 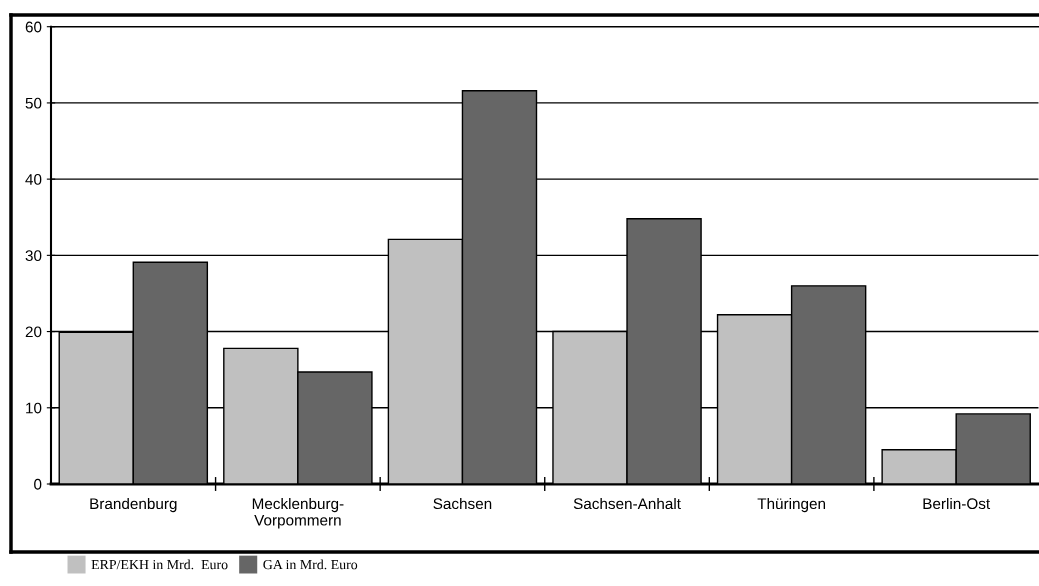 I want to click on y-tick-label: 0, so click(x=38, y=484).